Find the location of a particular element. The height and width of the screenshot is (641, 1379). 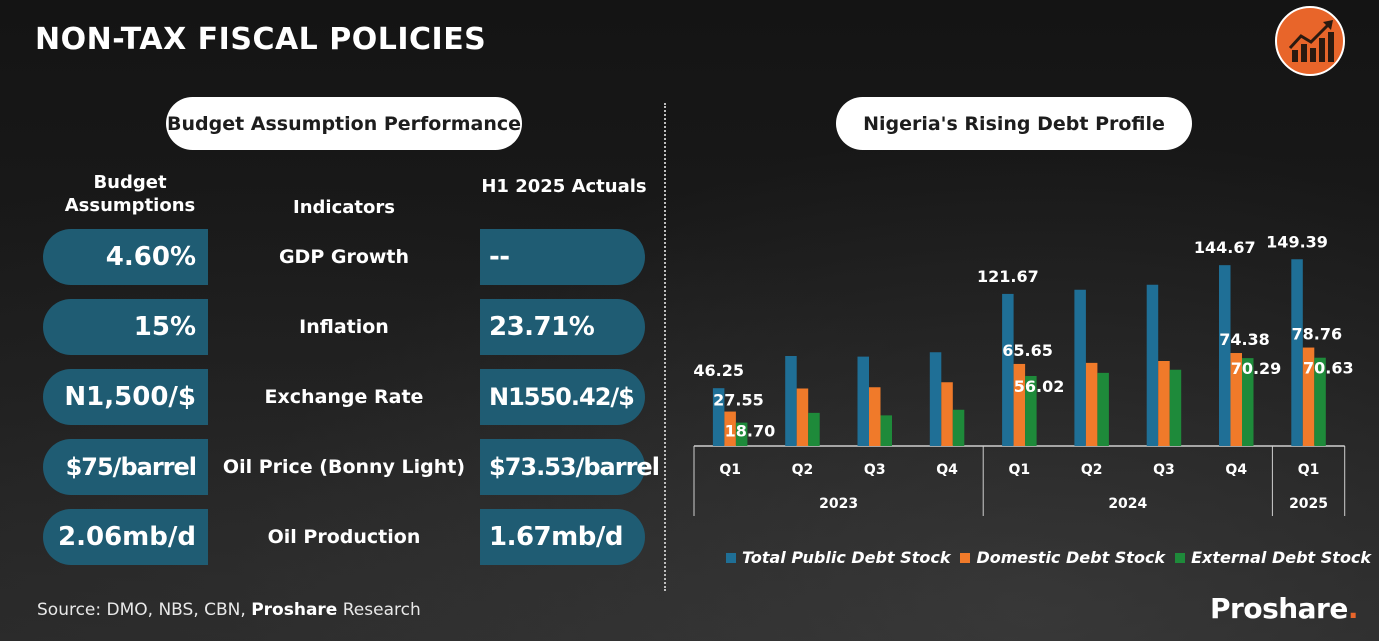

indicator-label: GDP Growth is located at coordinates (344, 257).